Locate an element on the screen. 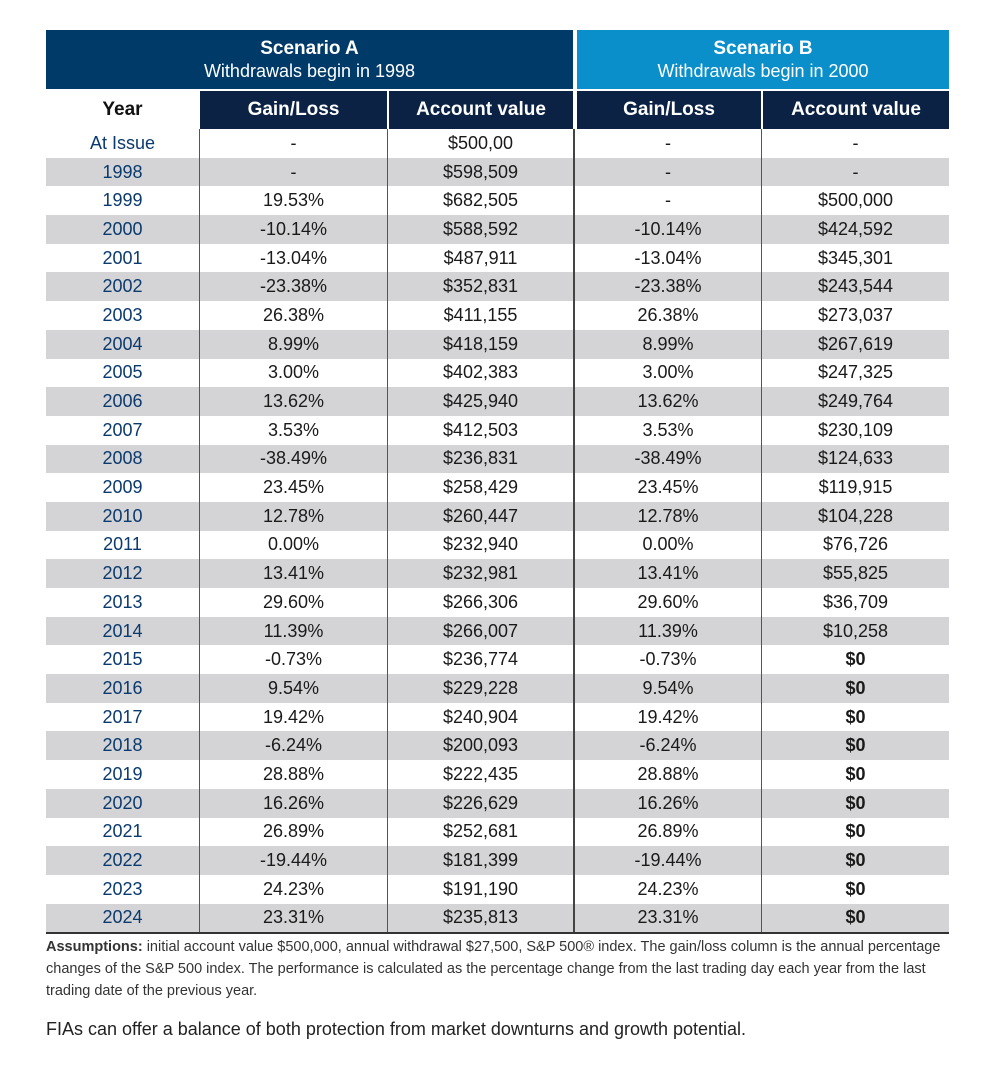 This screenshot has height=1065, width=1000. table-row: 2010 12.78% $260,447 12.78% $104,228 is located at coordinates (497, 516).